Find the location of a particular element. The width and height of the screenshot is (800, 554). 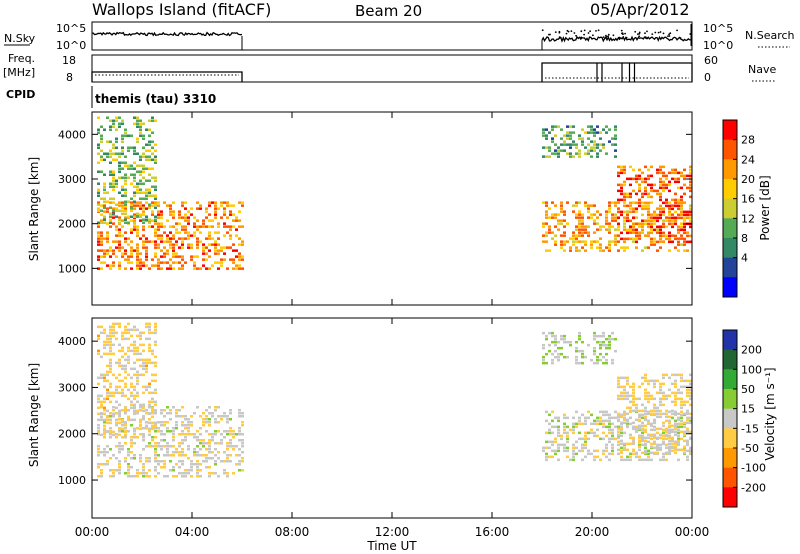

x-tick-label: 00:00 is located at coordinates (92, 532).